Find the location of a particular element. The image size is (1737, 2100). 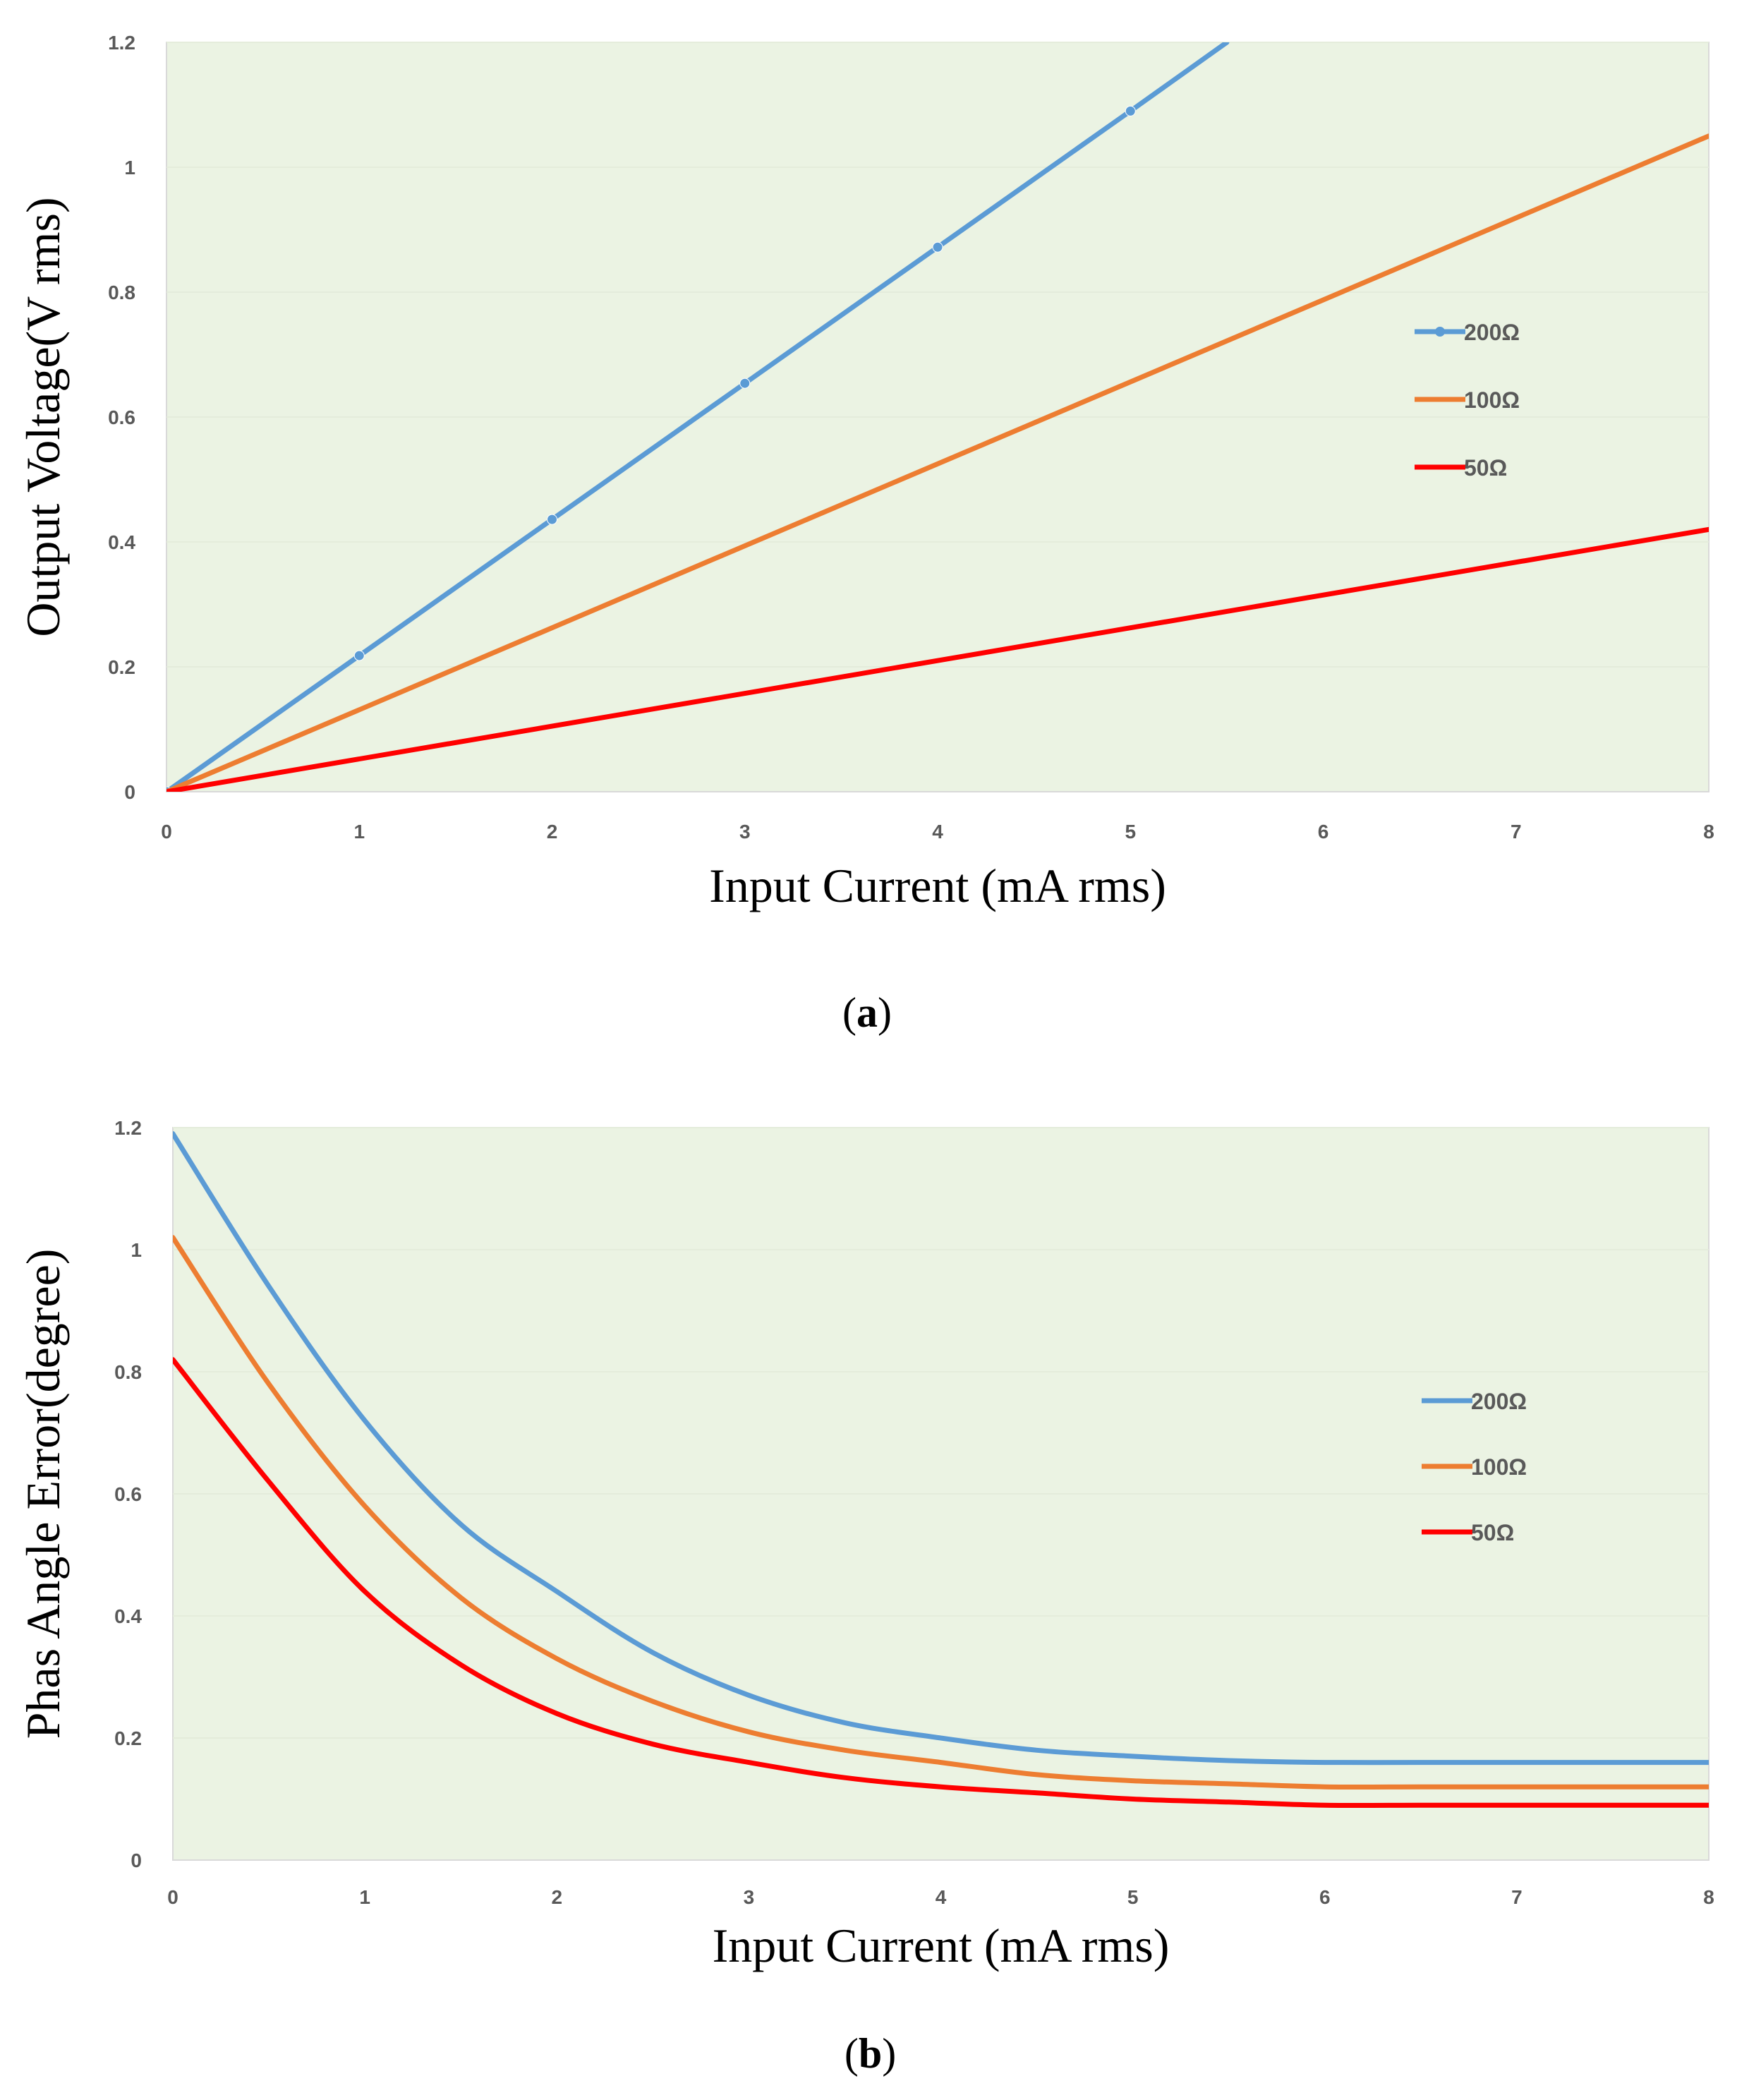

panel-label-part: b is located at coordinates (870, 2053).